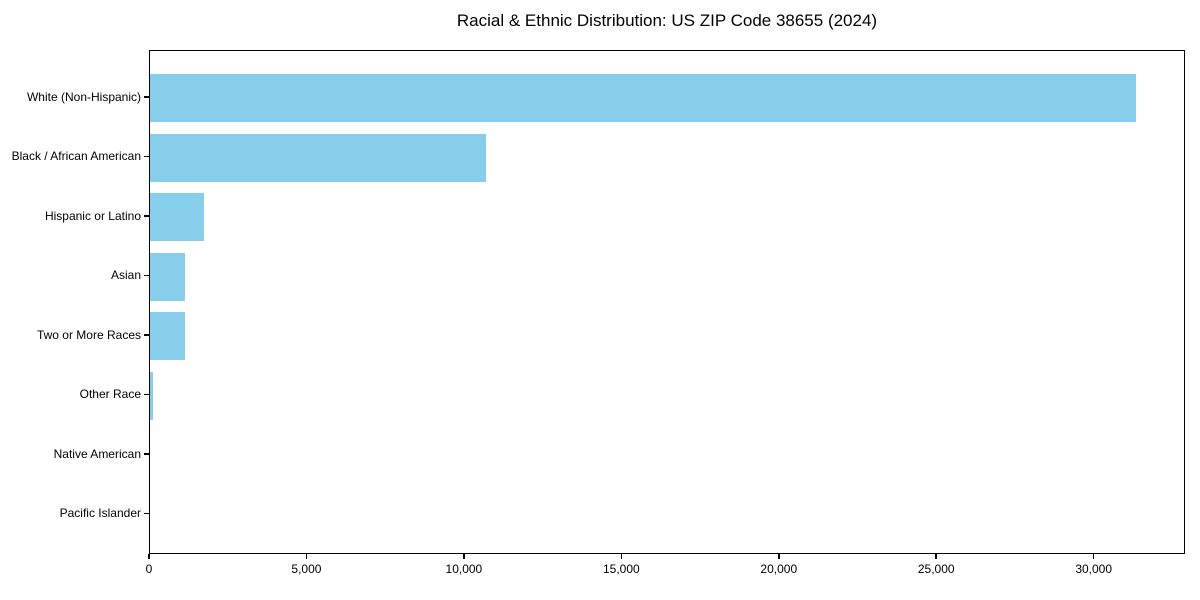 This screenshot has height=600, width=1200. Describe the element at coordinates (125, 275) in the screenshot. I see `y-axis-label-asian: Asian` at that location.